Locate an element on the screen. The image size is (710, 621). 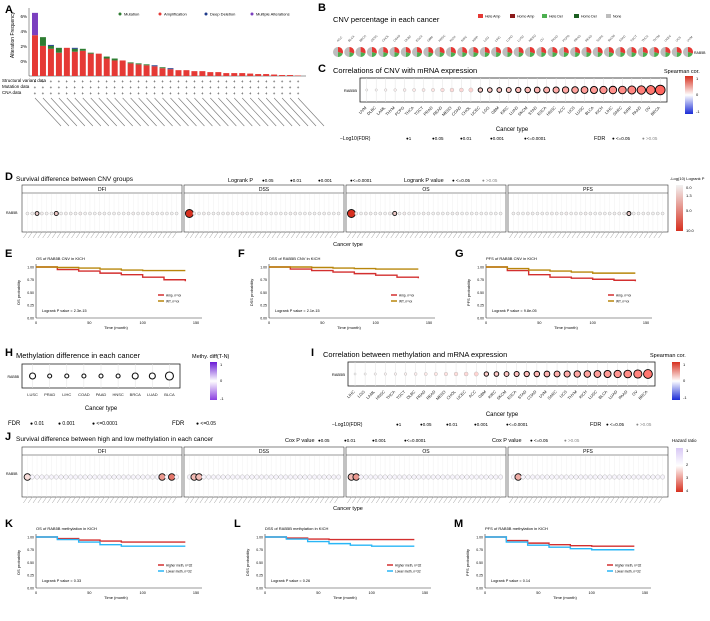
a-bar-3-deep-deletion is located at coordinates (50, 45).